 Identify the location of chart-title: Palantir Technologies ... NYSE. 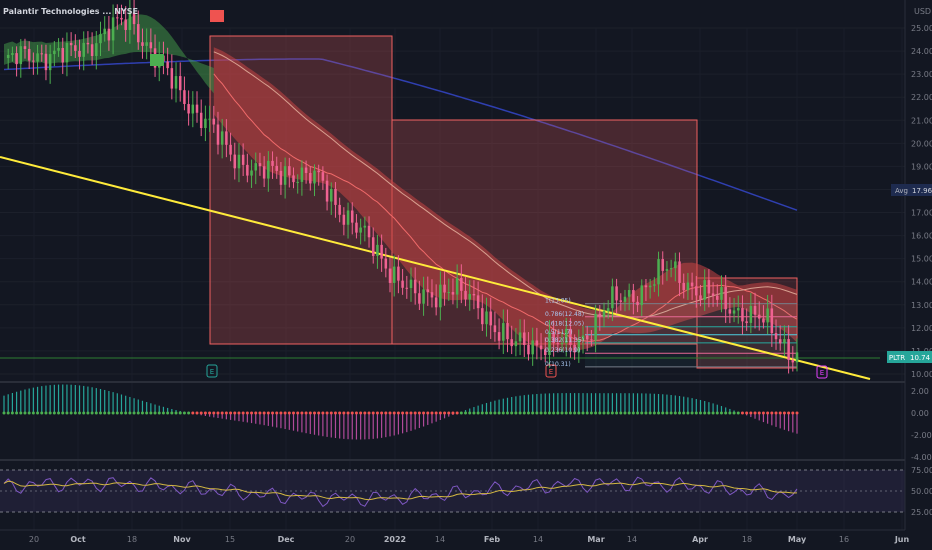
(70, 11).